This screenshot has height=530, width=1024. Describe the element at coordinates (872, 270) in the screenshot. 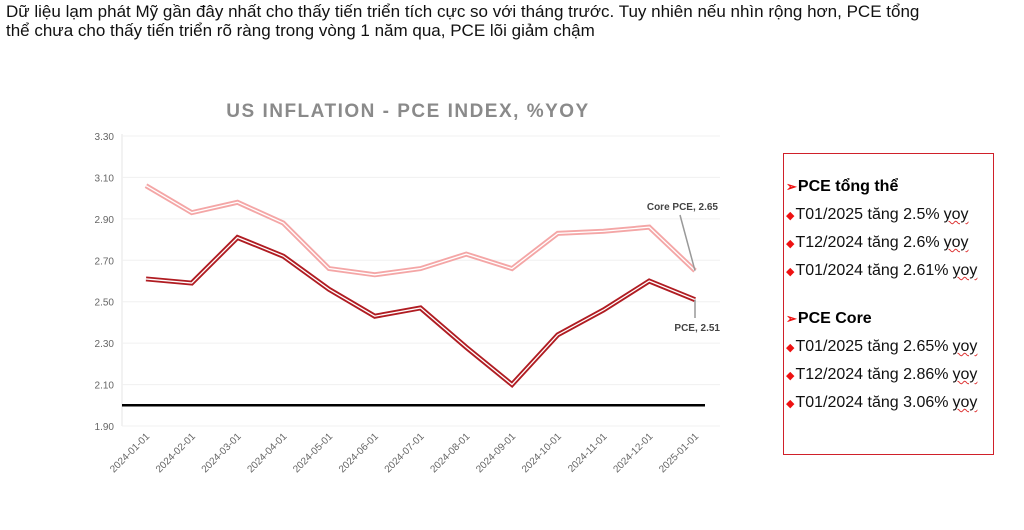

I see `item-text: T01/2024 tăng 2.61%` at that location.